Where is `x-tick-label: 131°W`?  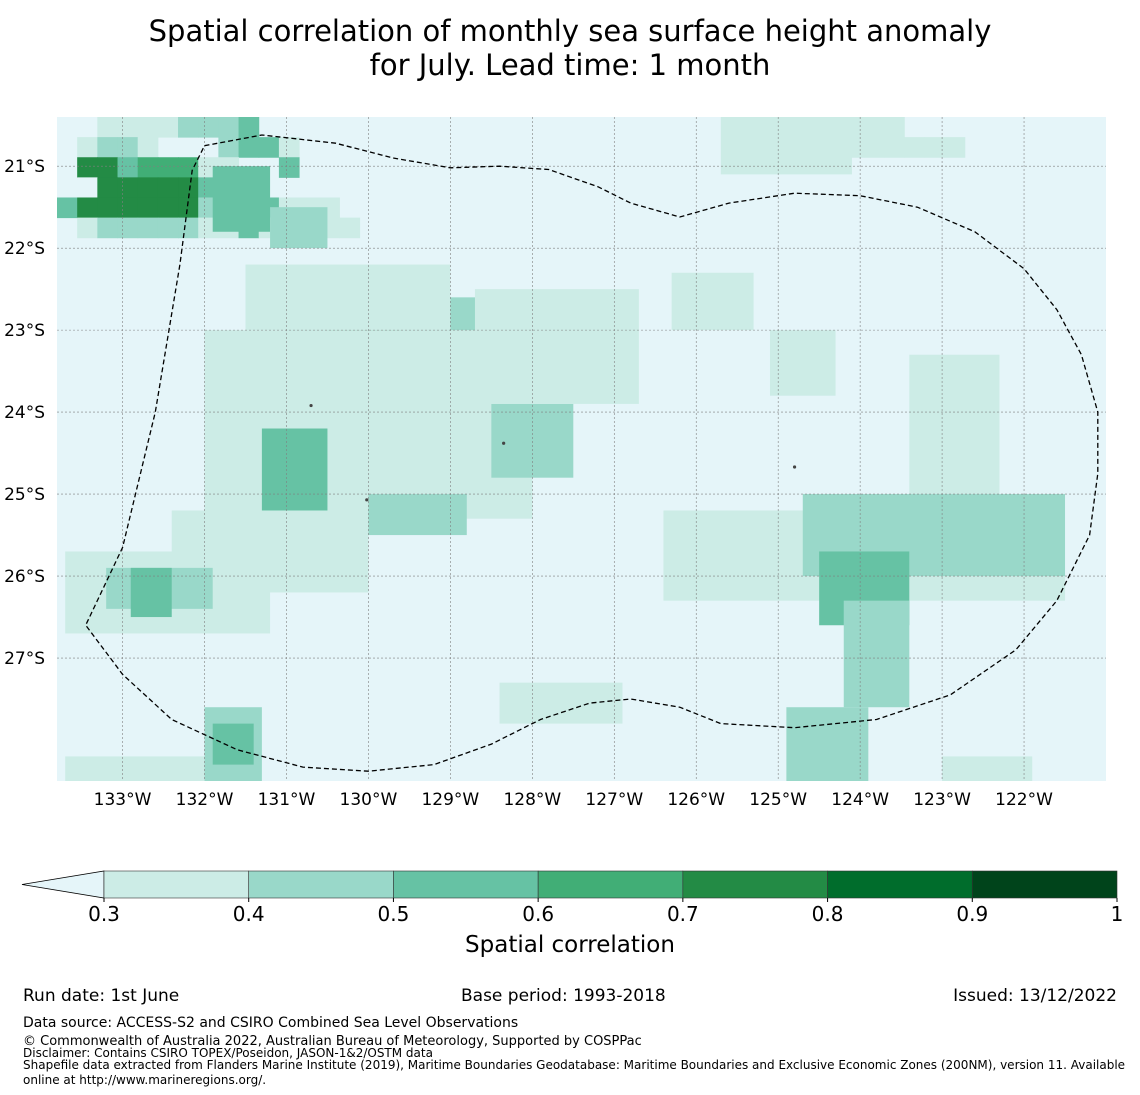
x-tick-label: 131°W is located at coordinates (287, 800).